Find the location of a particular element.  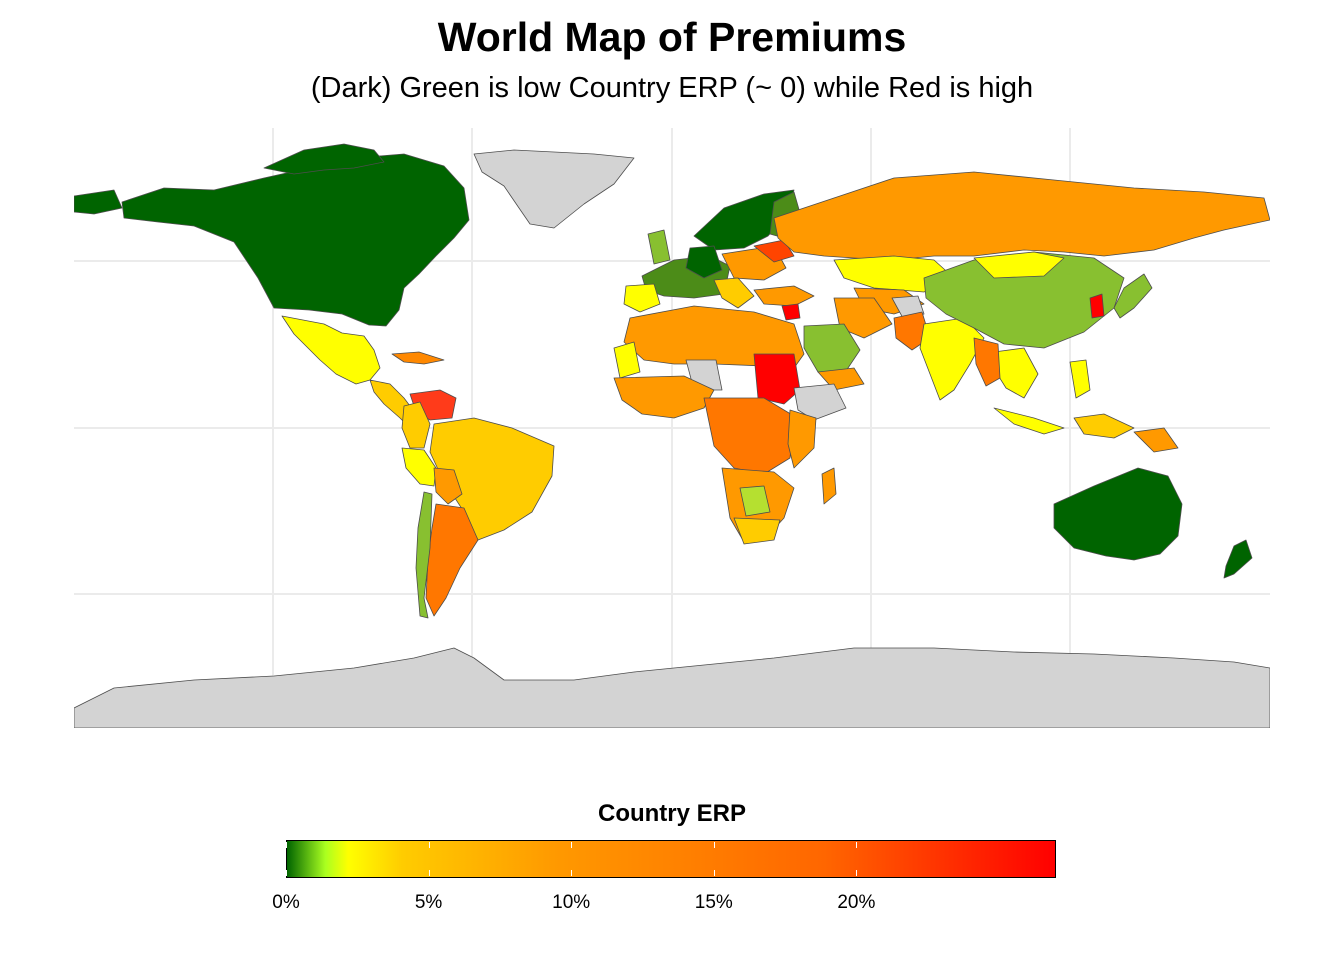

region-sudan is located at coordinates (777, 379).